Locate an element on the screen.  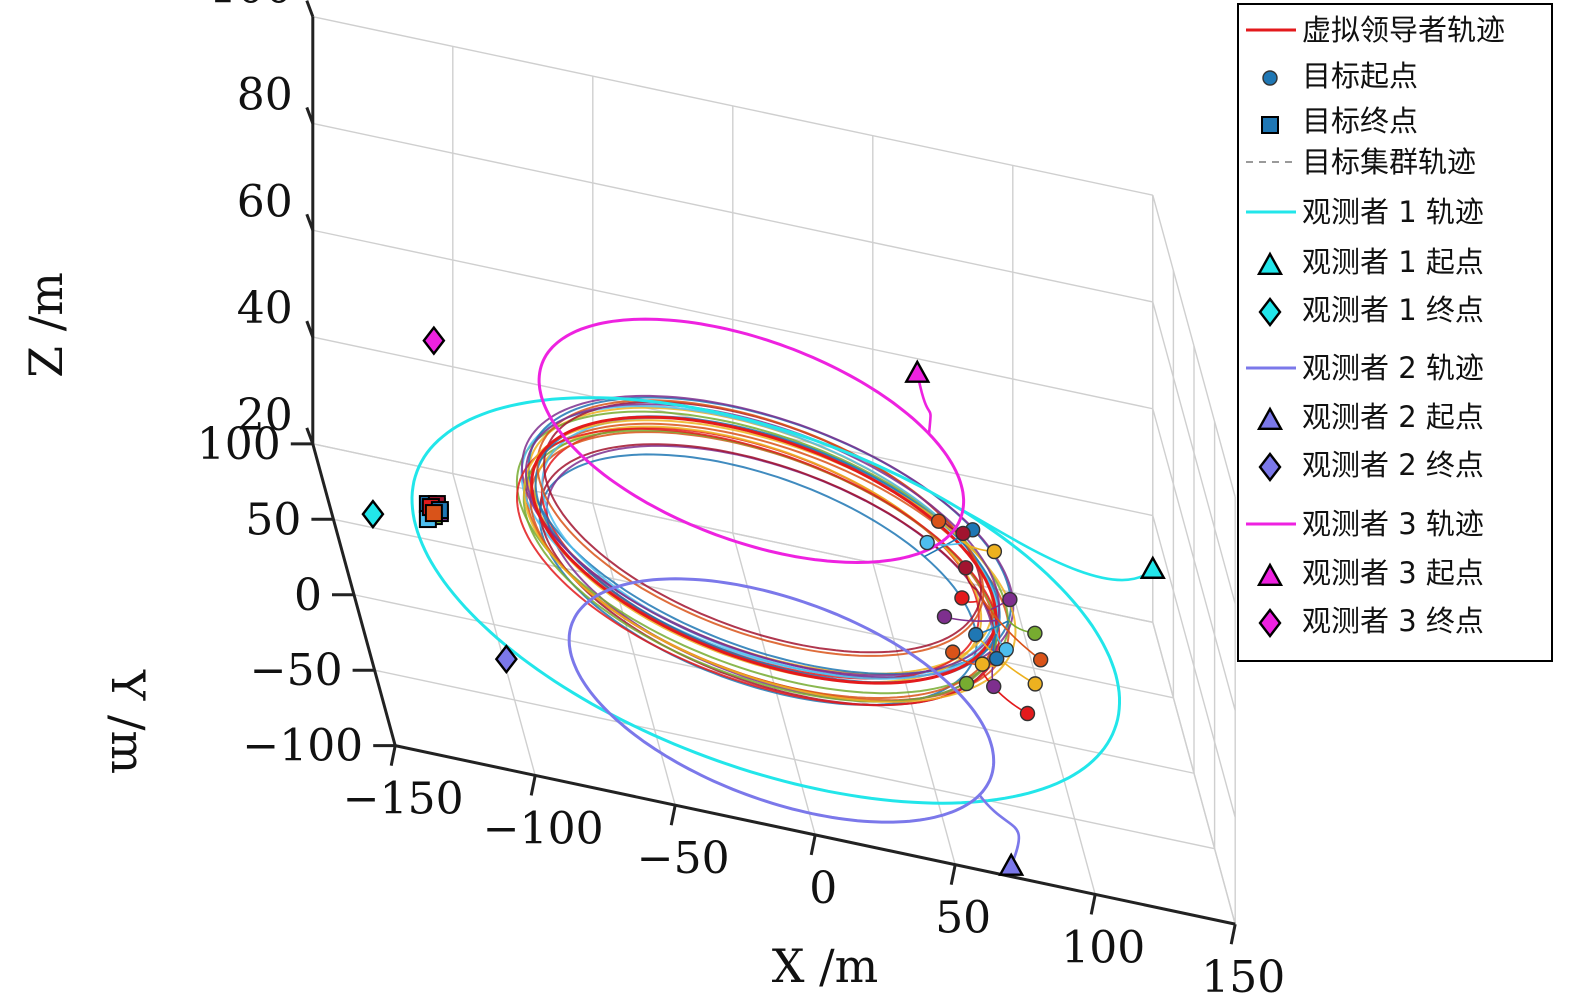
legend-entry-label: 观测者 2 终点 is located at coordinates (1393, 465).